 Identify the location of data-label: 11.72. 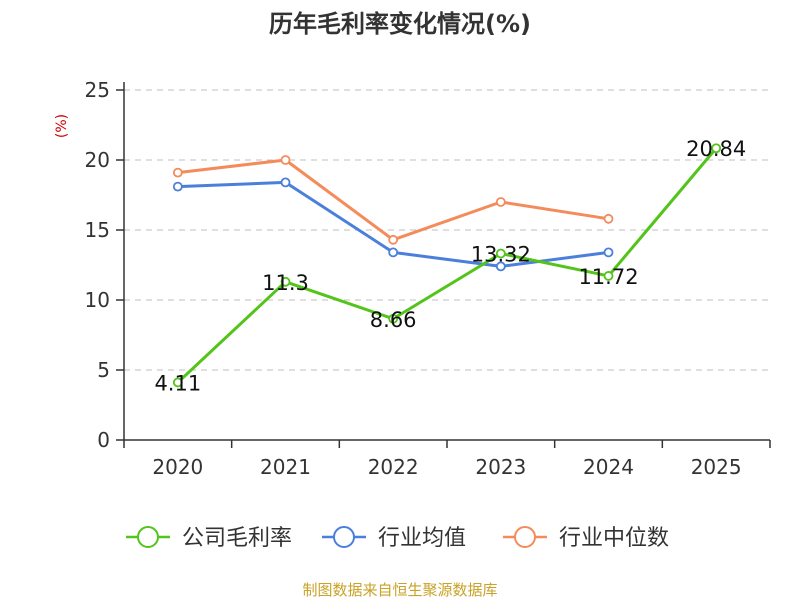
(608, 277).